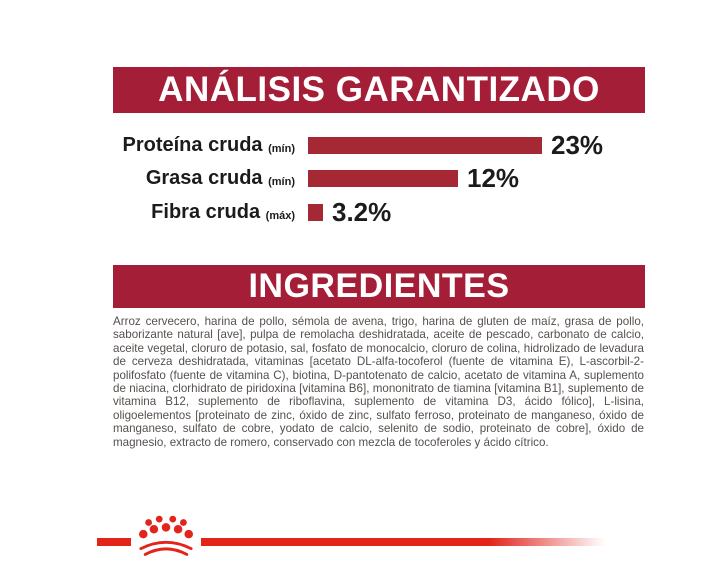  Describe the element at coordinates (206, 212) in the screenshot. I see `analysis-label-text: Fibra cruda` at that location.